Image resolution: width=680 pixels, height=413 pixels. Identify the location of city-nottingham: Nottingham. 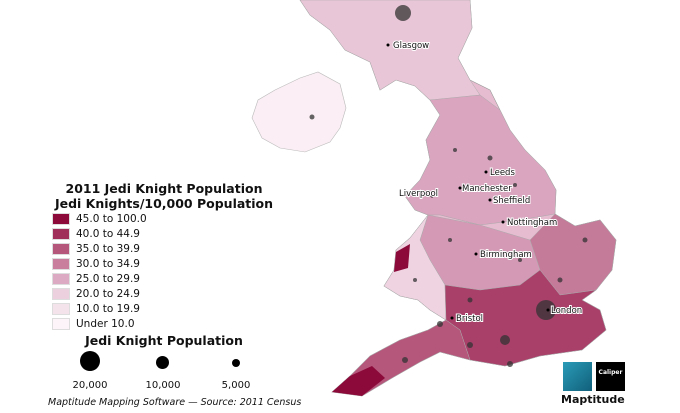
(532, 223).